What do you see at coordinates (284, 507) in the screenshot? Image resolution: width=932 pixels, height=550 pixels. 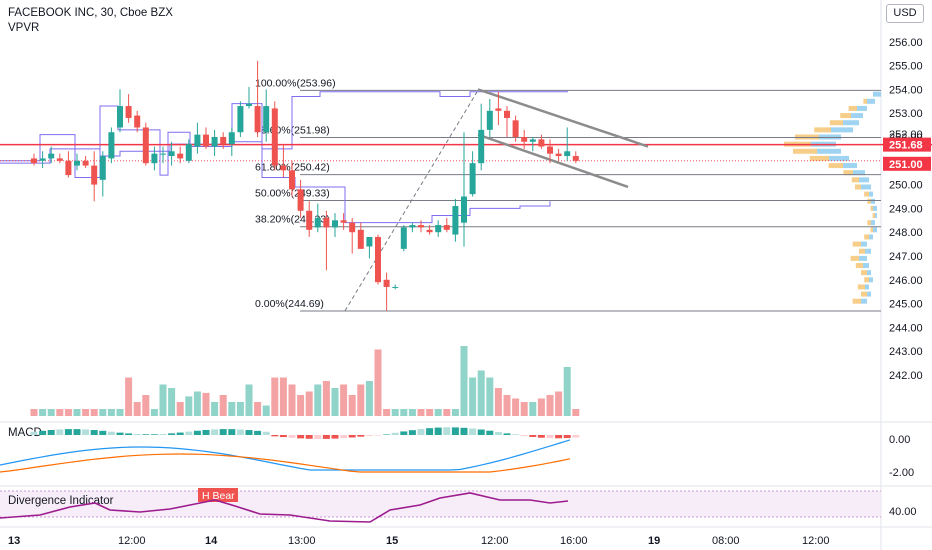 I see `divergence-line` at bounding box center [284, 507].